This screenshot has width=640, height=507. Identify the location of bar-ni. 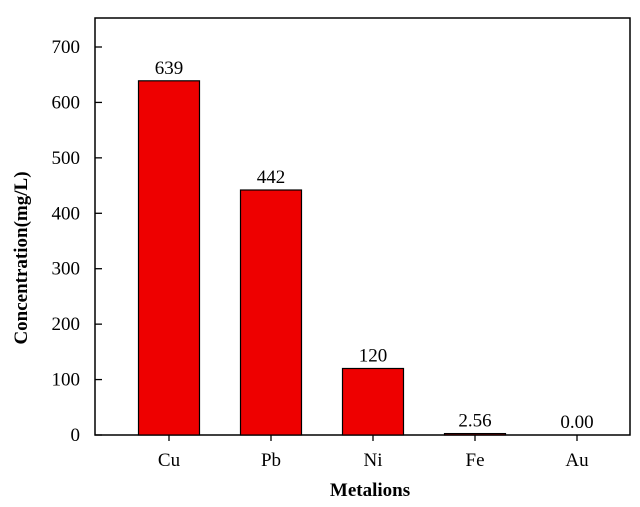
(373, 401).